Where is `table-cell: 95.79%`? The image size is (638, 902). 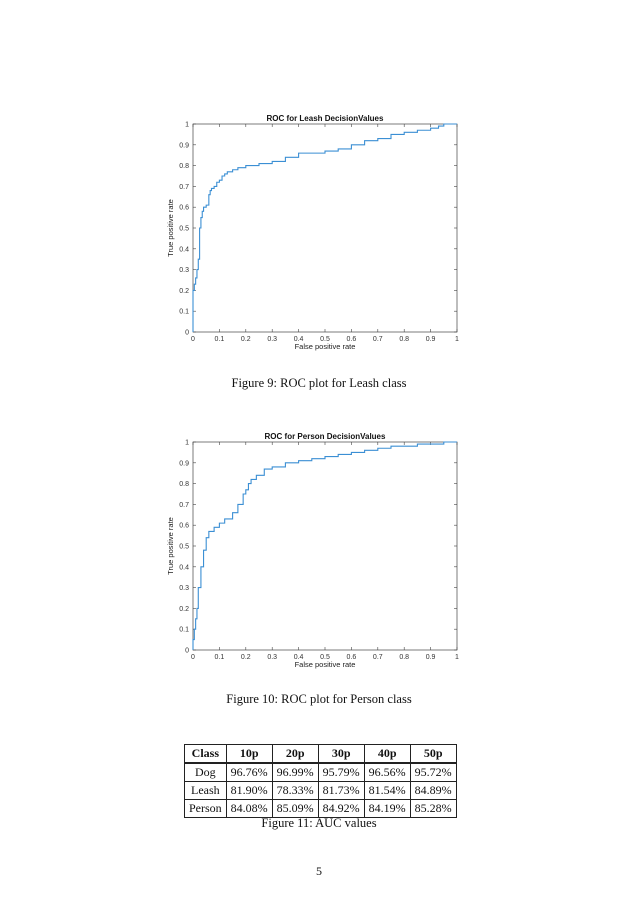
table-cell: 95.79% is located at coordinates (341, 772).